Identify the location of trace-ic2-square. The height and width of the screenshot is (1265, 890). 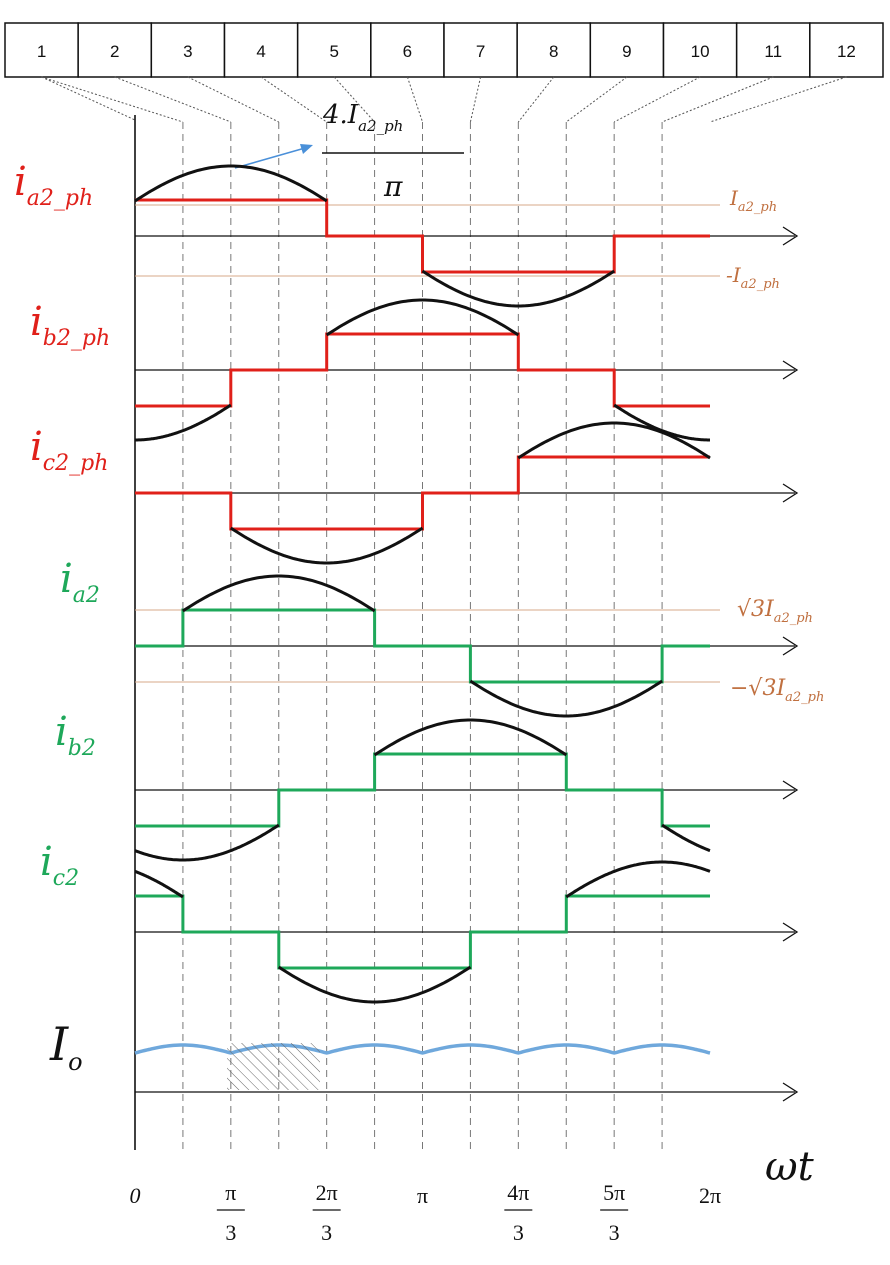
(422, 932).